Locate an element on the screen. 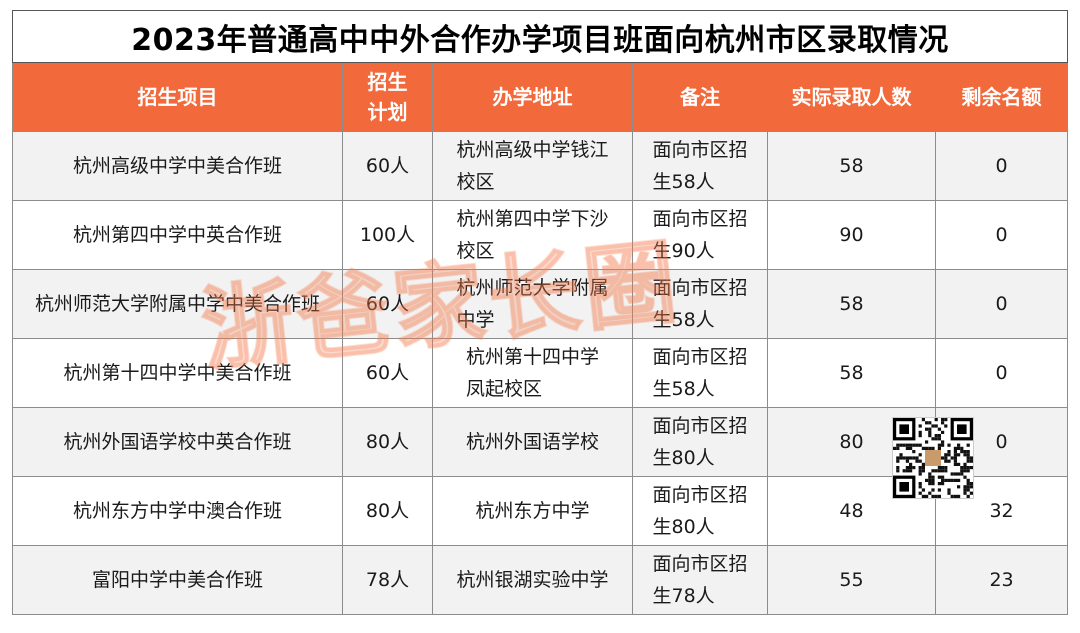 The width and height of the screenshot is (1080, 633). cell-address: 杭州第四中学下沙 校区 is located at coordinates (532, 235).